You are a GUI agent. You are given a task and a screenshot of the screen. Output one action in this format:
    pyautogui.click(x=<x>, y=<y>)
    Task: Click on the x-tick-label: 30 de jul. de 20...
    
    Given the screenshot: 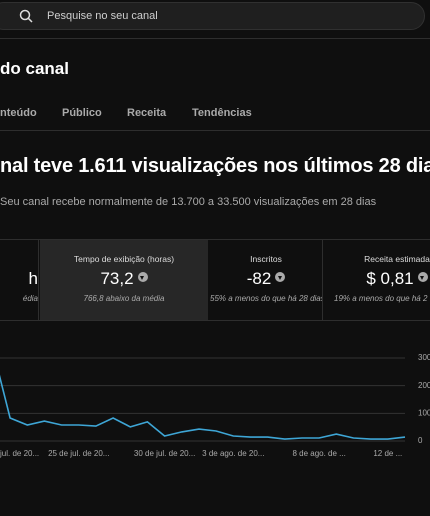 What is the action you would take?
    pyautogui.click(x=164, y=453)
    